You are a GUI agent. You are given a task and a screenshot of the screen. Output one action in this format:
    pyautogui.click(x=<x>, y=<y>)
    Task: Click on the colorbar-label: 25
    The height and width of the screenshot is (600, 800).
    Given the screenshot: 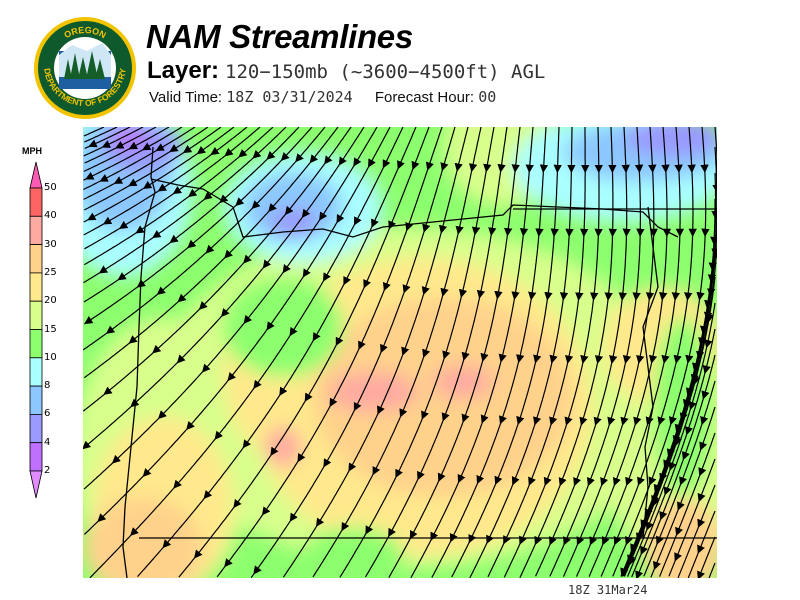 What is the action you would take?
    pyautogui.click(x=50, y=272)
    